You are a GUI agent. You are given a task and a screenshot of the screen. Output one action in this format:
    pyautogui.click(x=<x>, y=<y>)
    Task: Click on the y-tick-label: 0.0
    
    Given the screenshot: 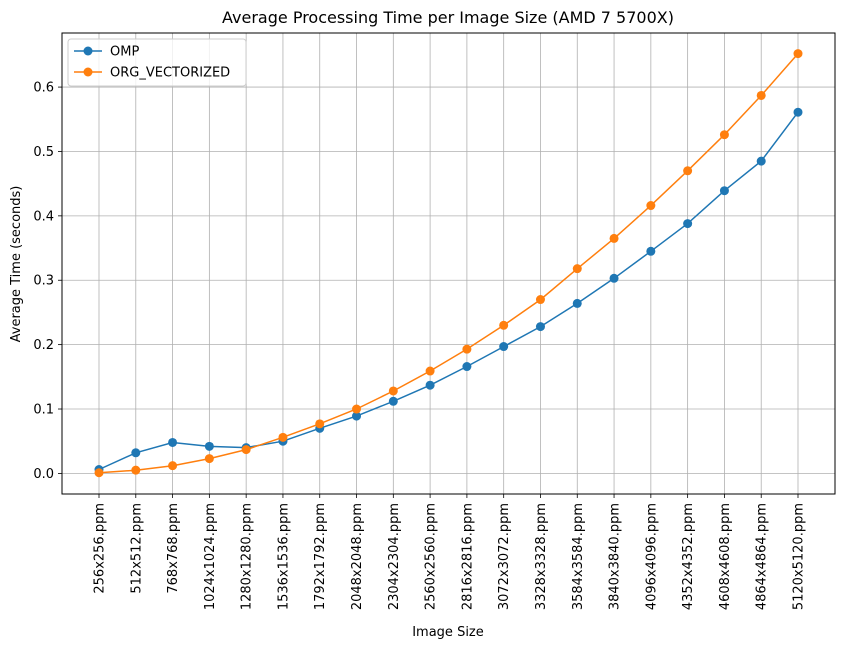 What is the action you would take?
    pyautogui.click(x=43, y=474)
    